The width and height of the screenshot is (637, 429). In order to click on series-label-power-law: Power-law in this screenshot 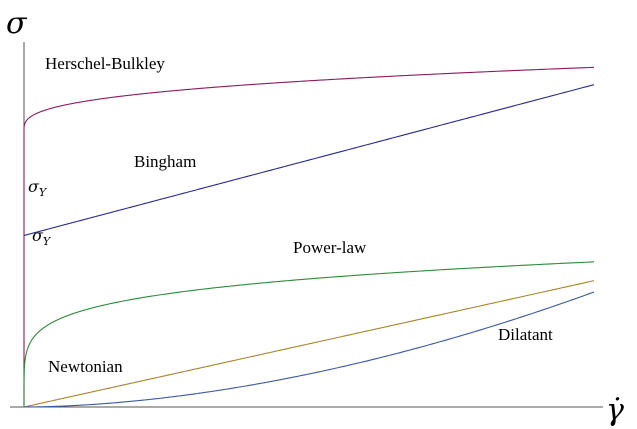, I will do `click(330, 247)`.